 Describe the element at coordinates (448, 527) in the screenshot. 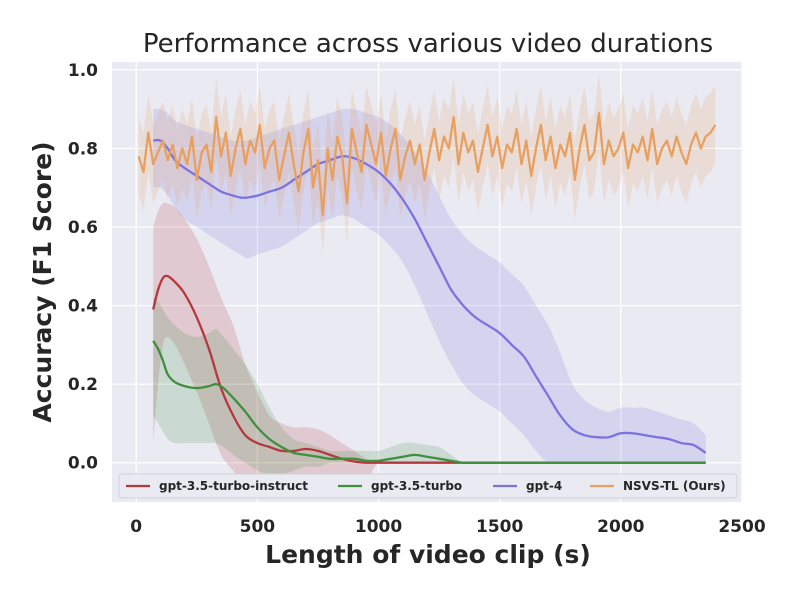

I see `x-tick-labels: 0 500 1000 1500 2000 2500` at that location.